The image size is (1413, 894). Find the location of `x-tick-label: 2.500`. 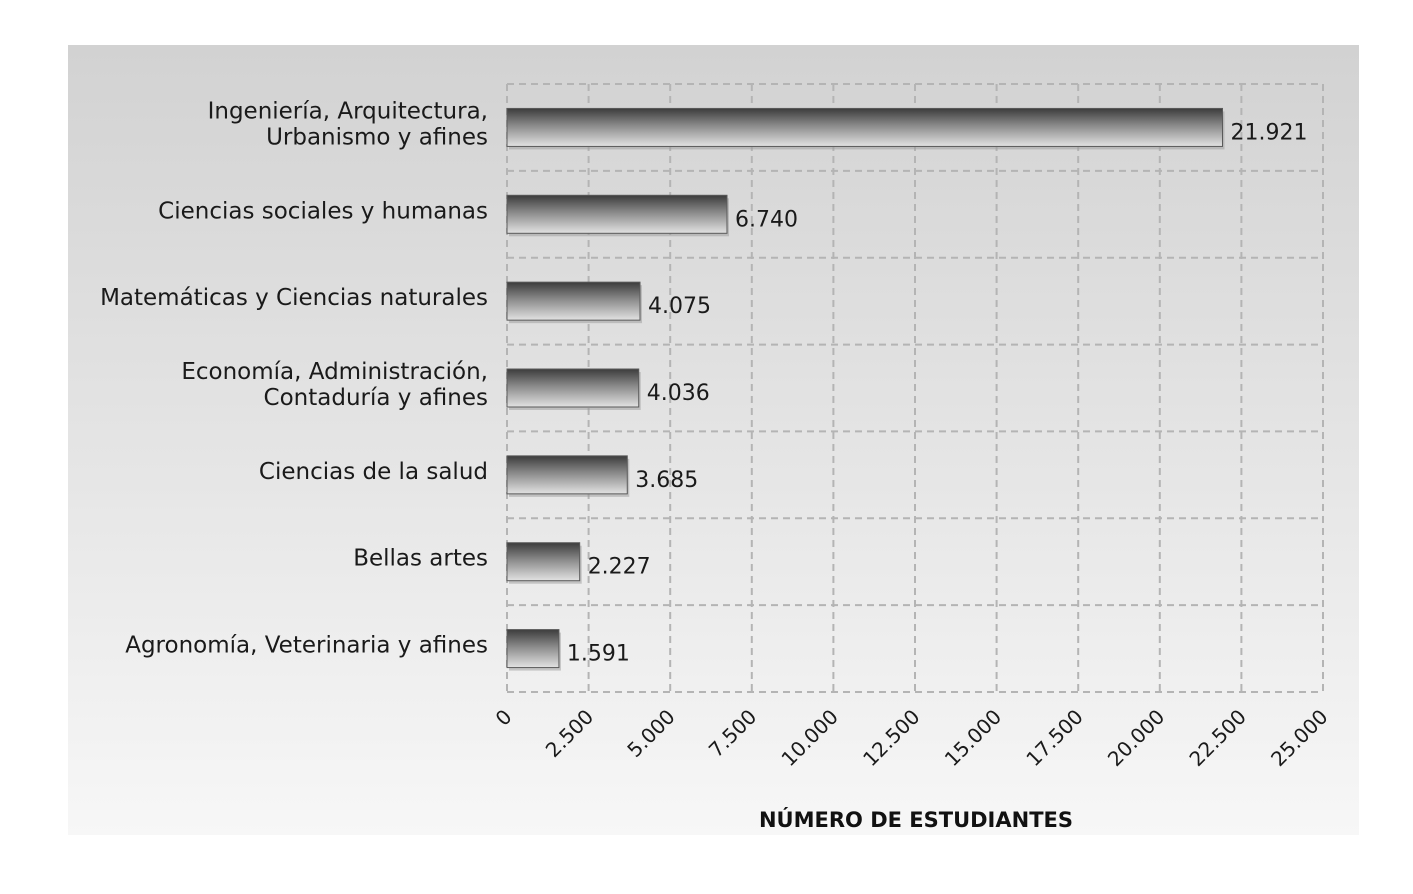

x-tick-label: 2.500 is located at coordinates (569, 733).